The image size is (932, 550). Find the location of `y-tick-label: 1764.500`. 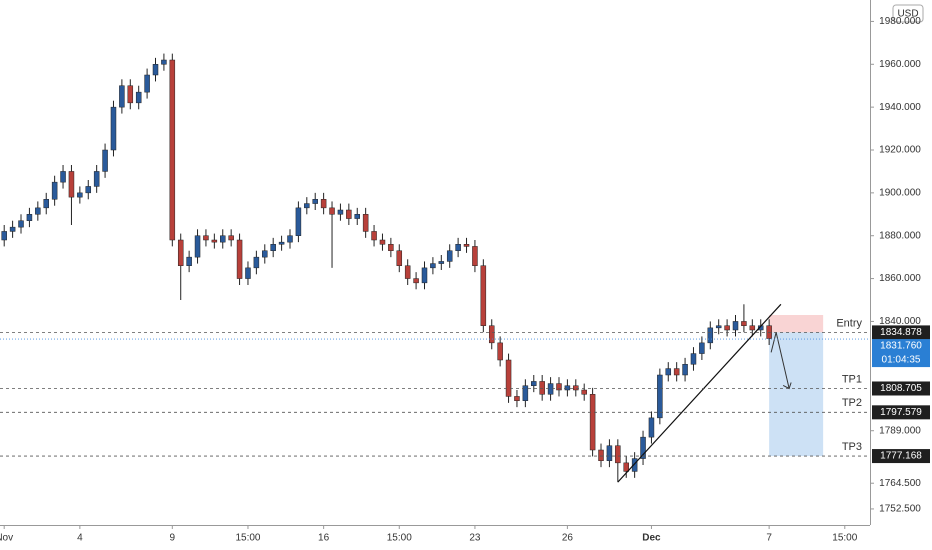

y-tick-label: 1764.500 is located at coordinates (900, 483).